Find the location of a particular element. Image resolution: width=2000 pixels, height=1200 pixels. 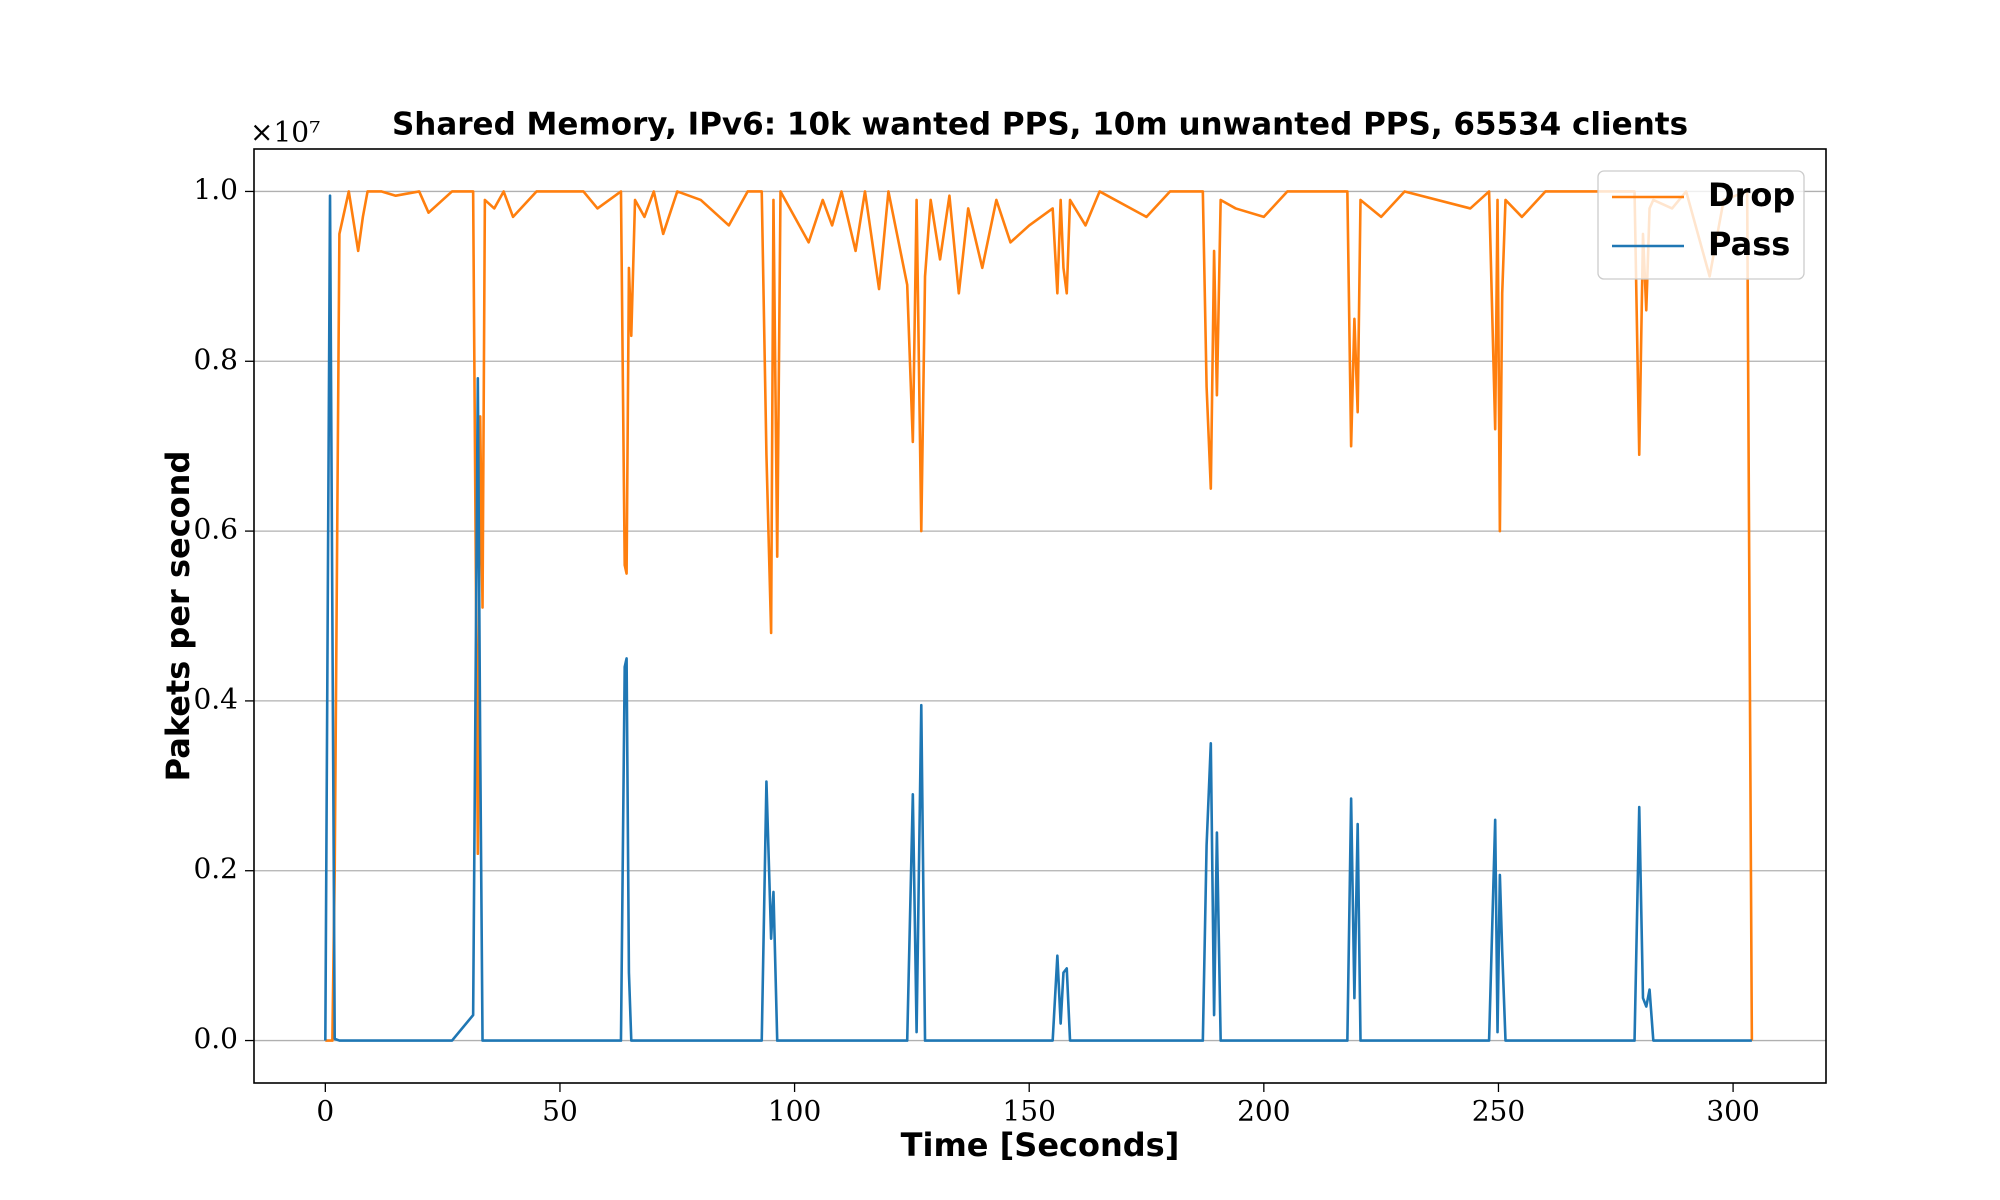

y-tick-label: 0.2 is located at coordinates (215, 868).